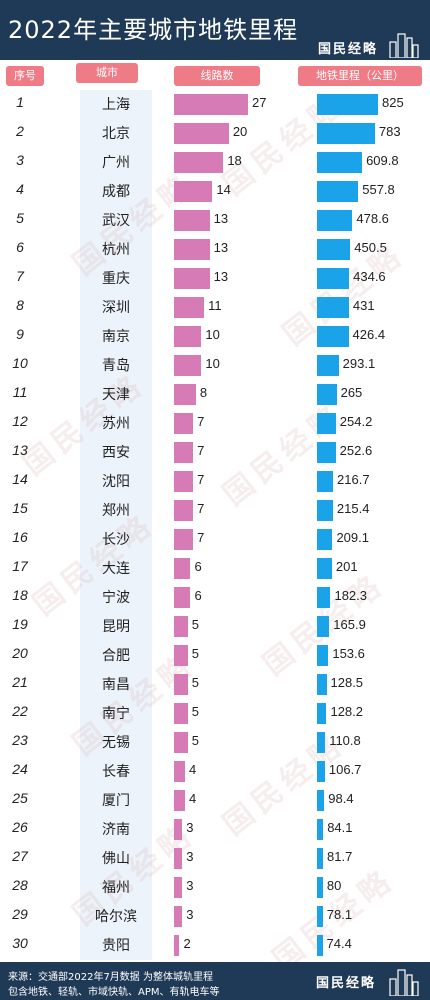 Image resolution: width=430 pixels, height=1000 pixels. I want to click on rank-label: 1, so click(20, 102).